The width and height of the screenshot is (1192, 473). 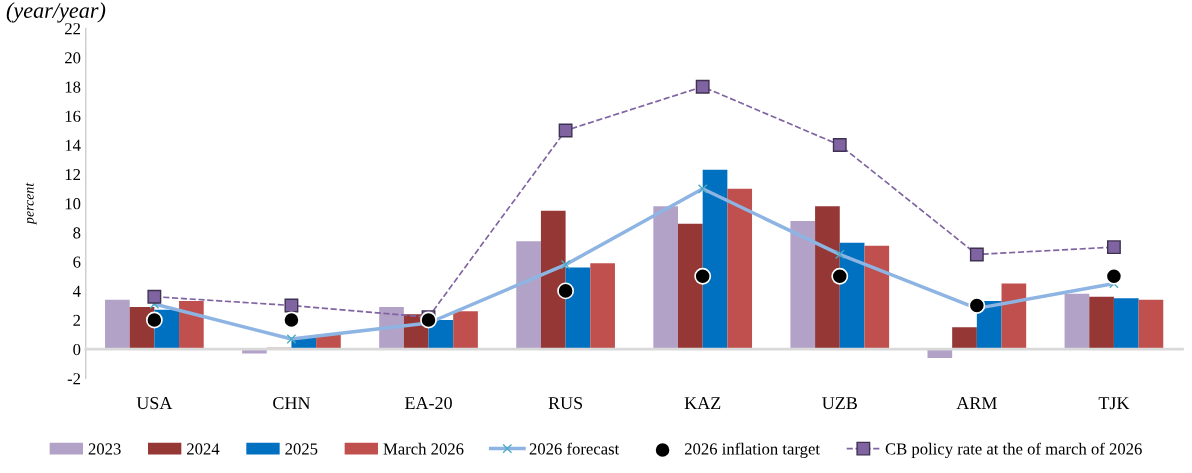 I want to click on x-tick-label: KAZ, so click(x=702, y=403).